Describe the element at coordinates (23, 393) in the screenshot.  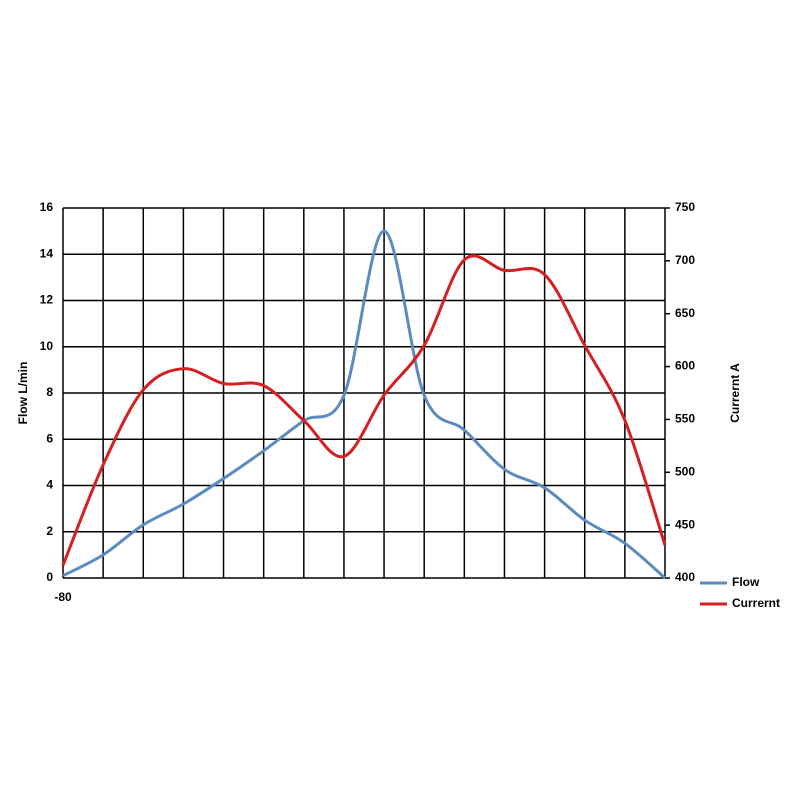
I see `y-axis-label: Flow L/min` at that location.